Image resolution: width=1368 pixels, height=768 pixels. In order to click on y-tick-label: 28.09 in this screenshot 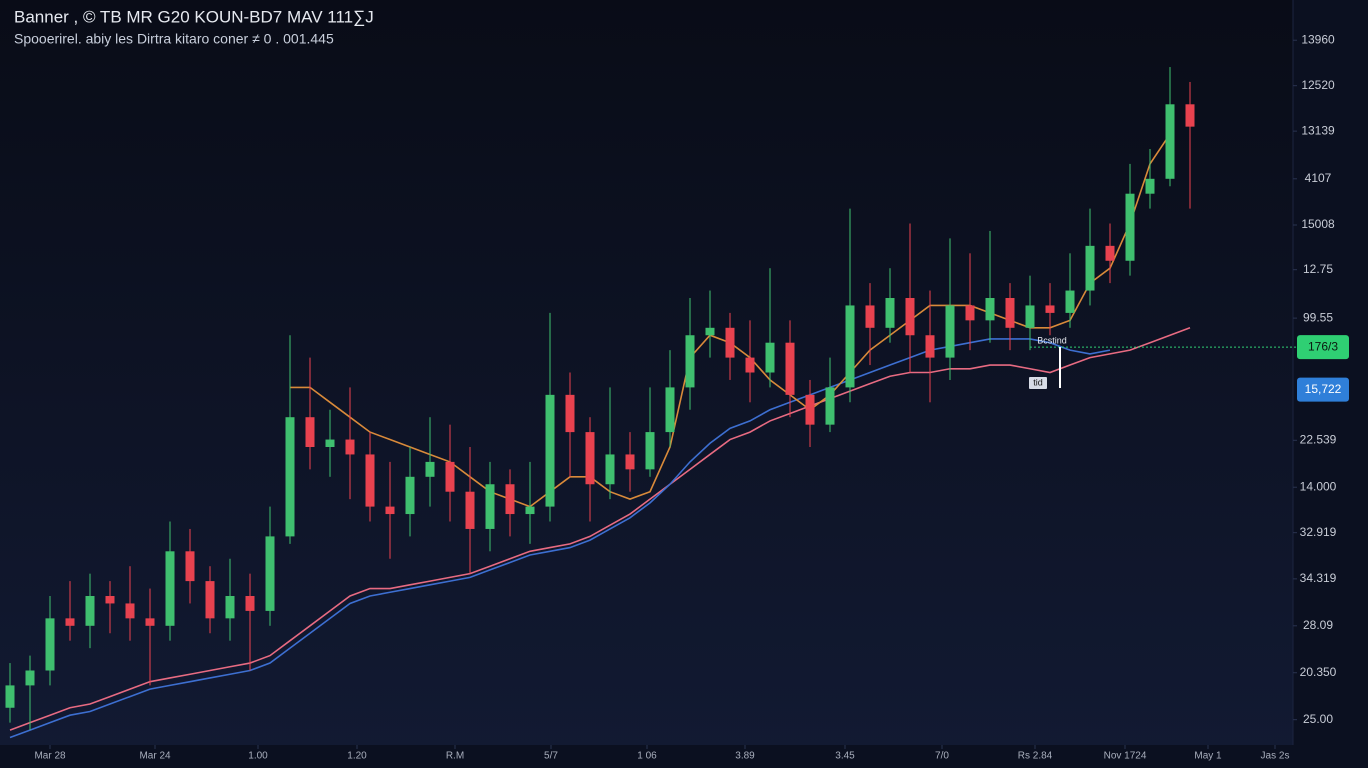, I will do `click(1318, 625)`.